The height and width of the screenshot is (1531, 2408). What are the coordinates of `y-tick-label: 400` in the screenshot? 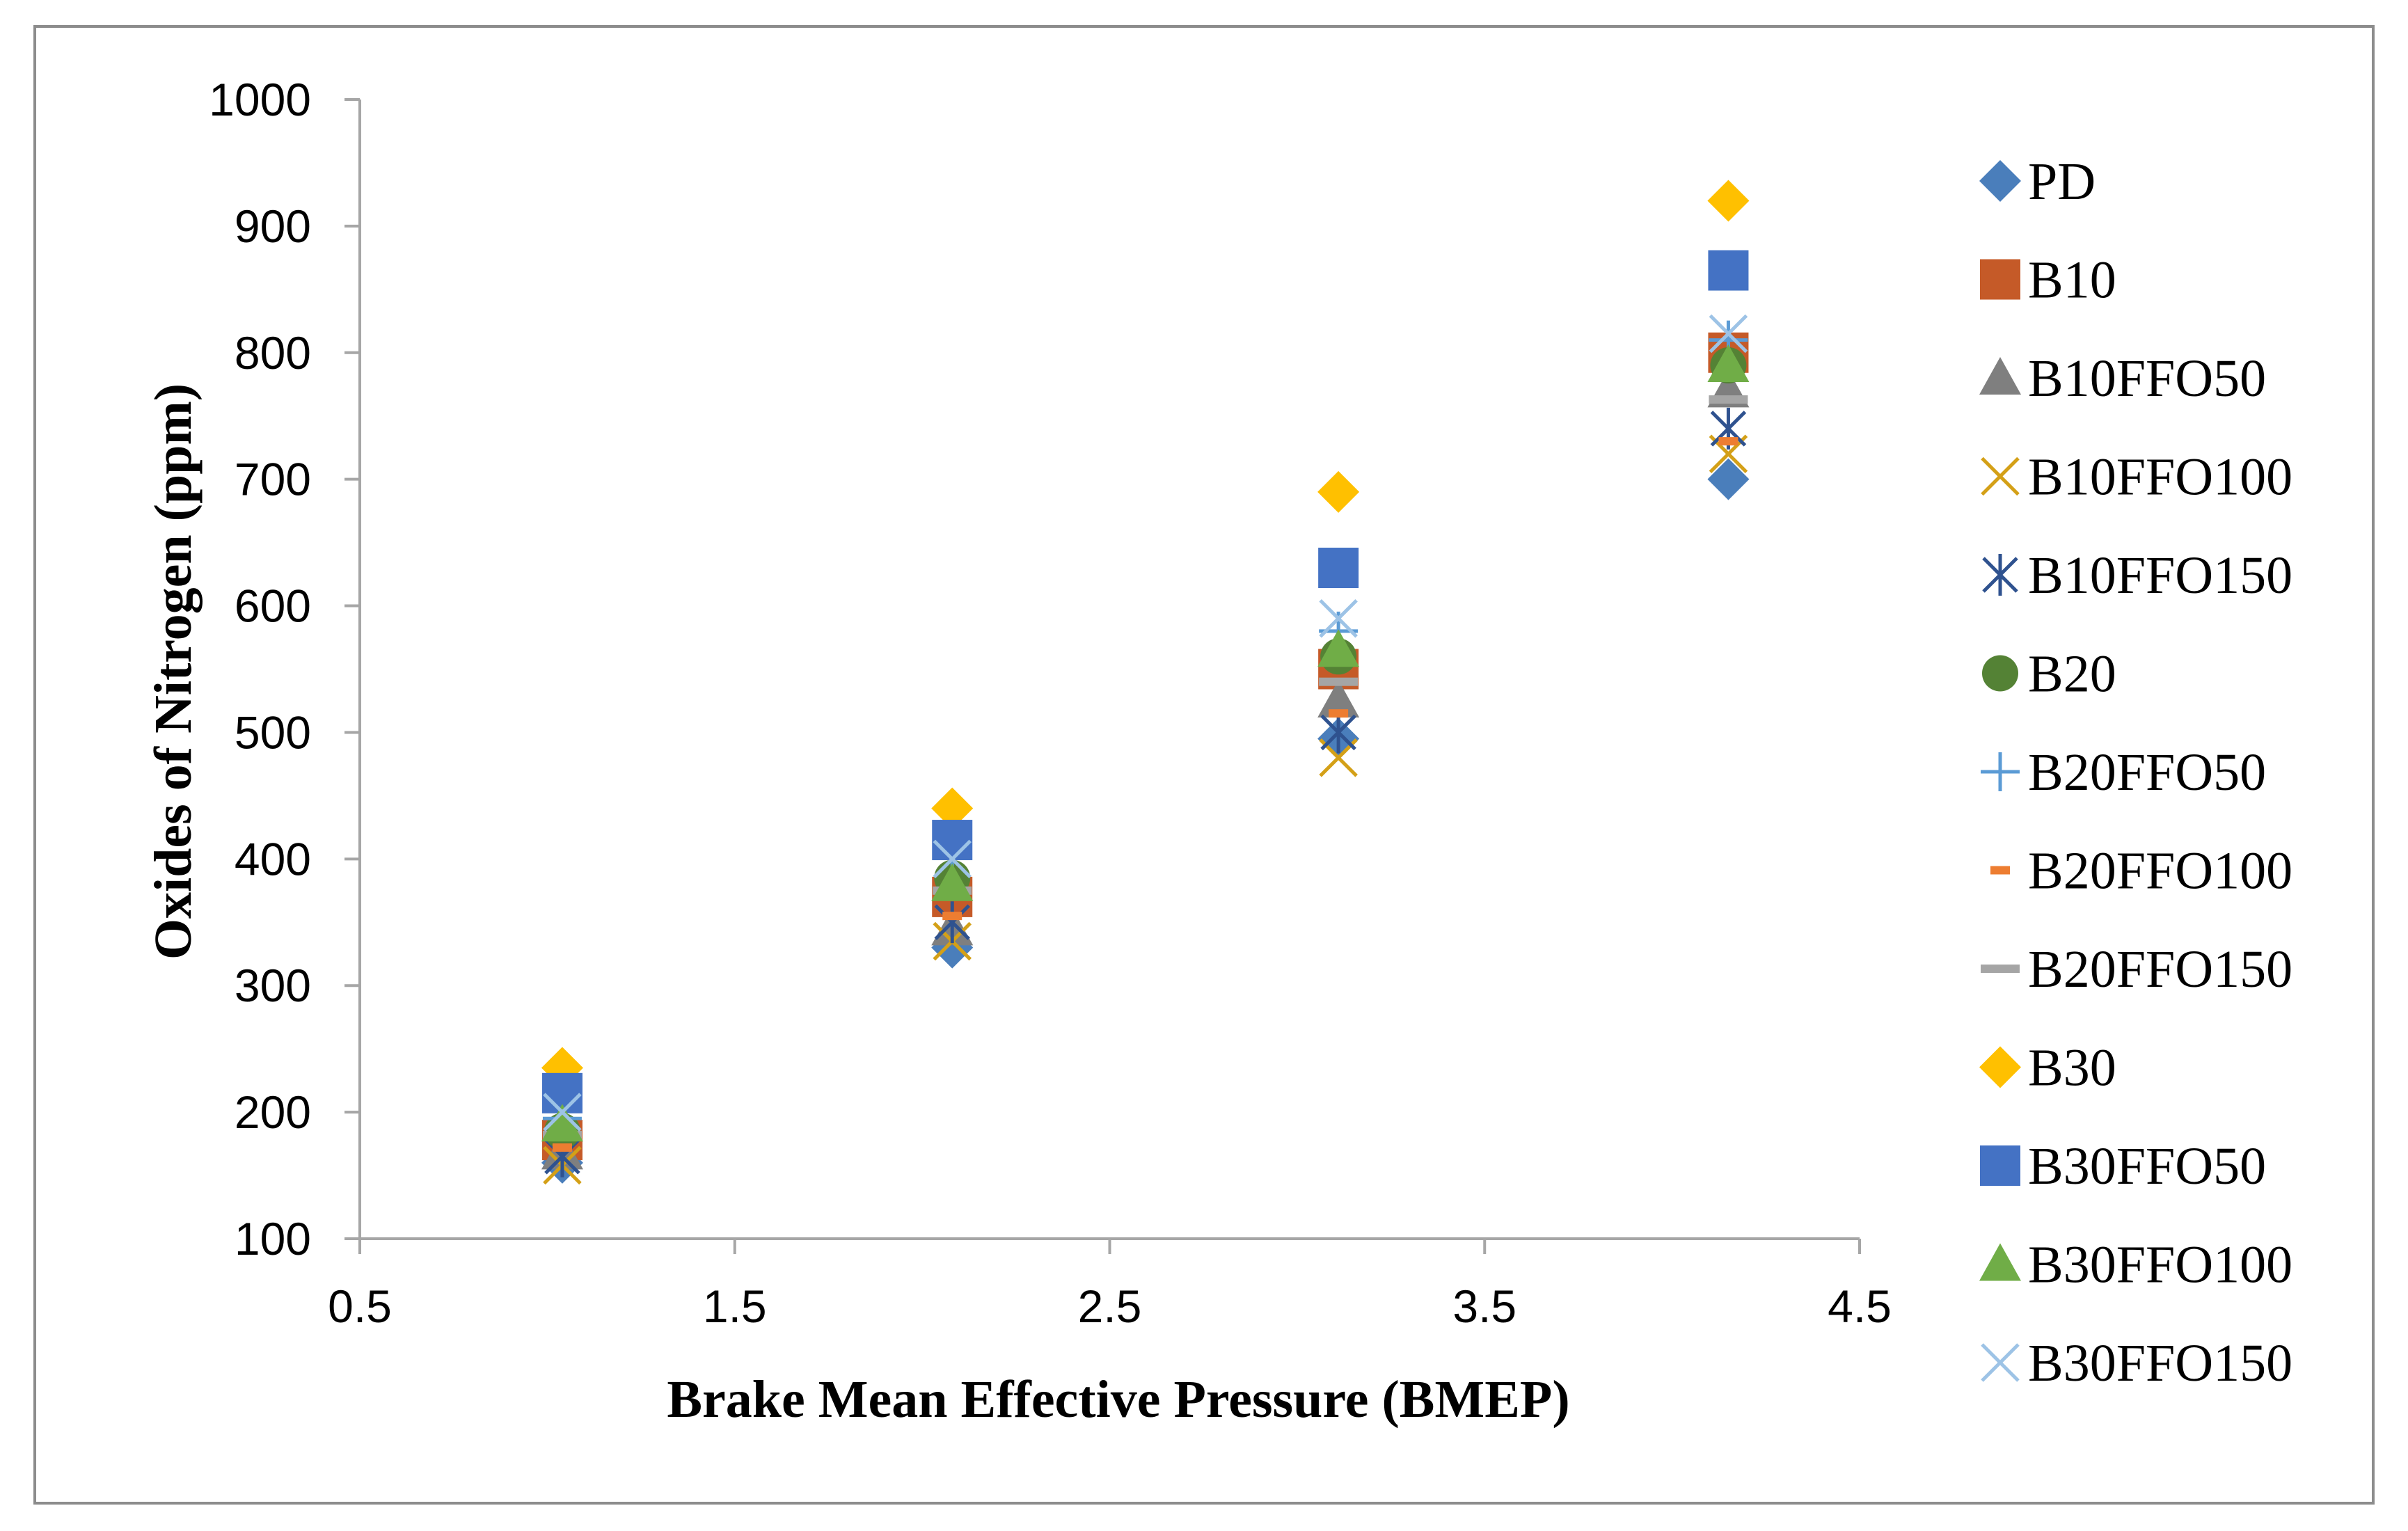 It's located at (273, 859).